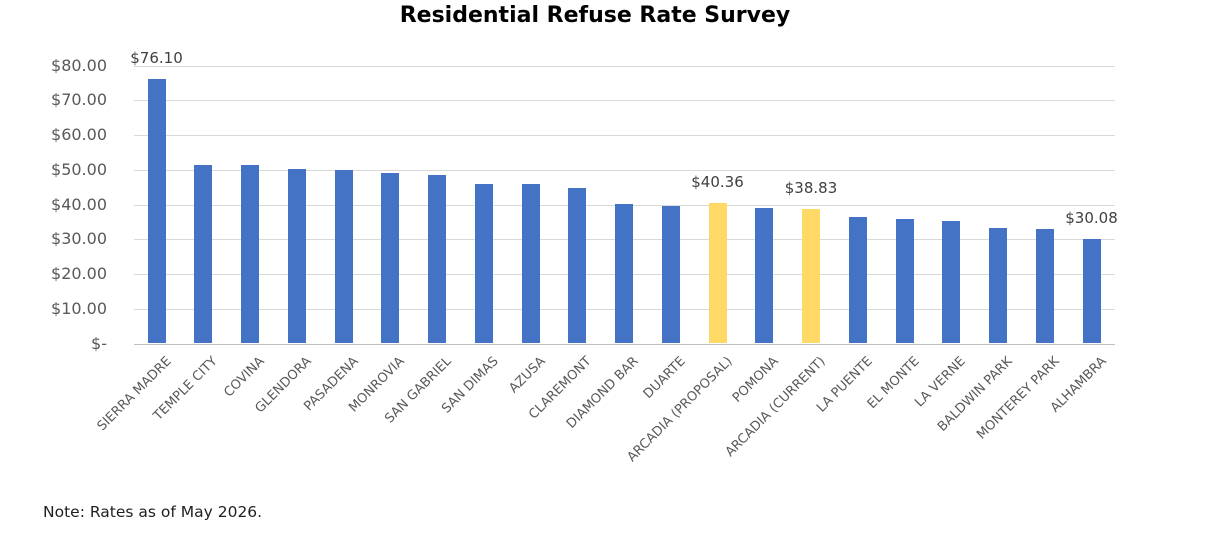 The width and height of the screenshot is (1228, 537). Describe the element at coordinates (79, 135) in the screenshot. I see `y-tick-label: $60.00` at that location.